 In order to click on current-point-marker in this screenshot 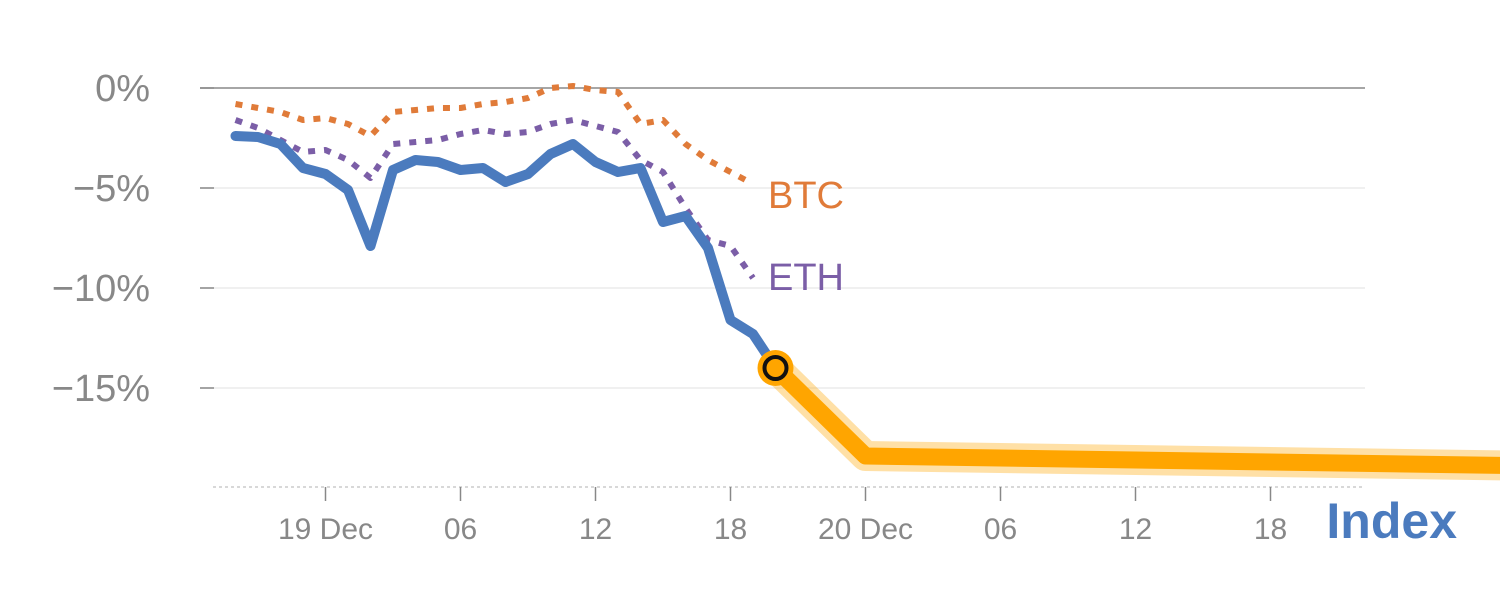, I will do `click(775, 368)`.